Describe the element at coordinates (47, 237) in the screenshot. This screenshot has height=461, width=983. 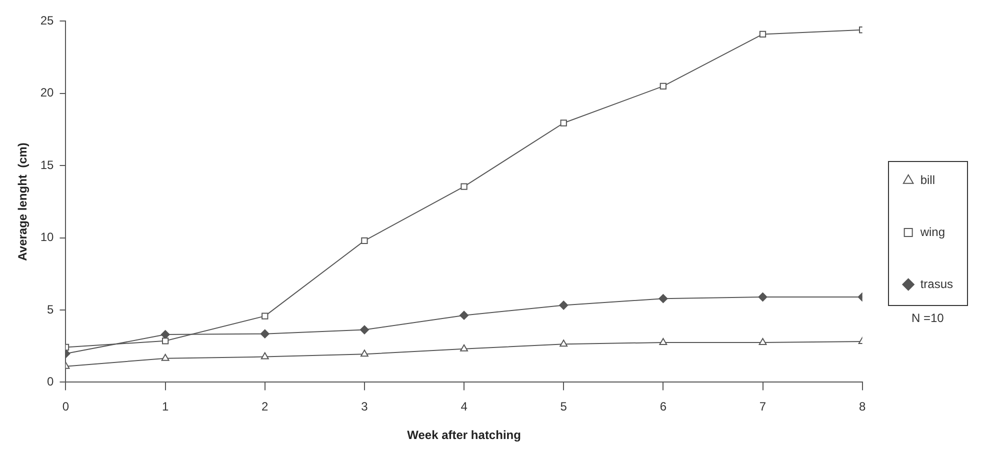
I see `y-tick-label: 10` at that location.